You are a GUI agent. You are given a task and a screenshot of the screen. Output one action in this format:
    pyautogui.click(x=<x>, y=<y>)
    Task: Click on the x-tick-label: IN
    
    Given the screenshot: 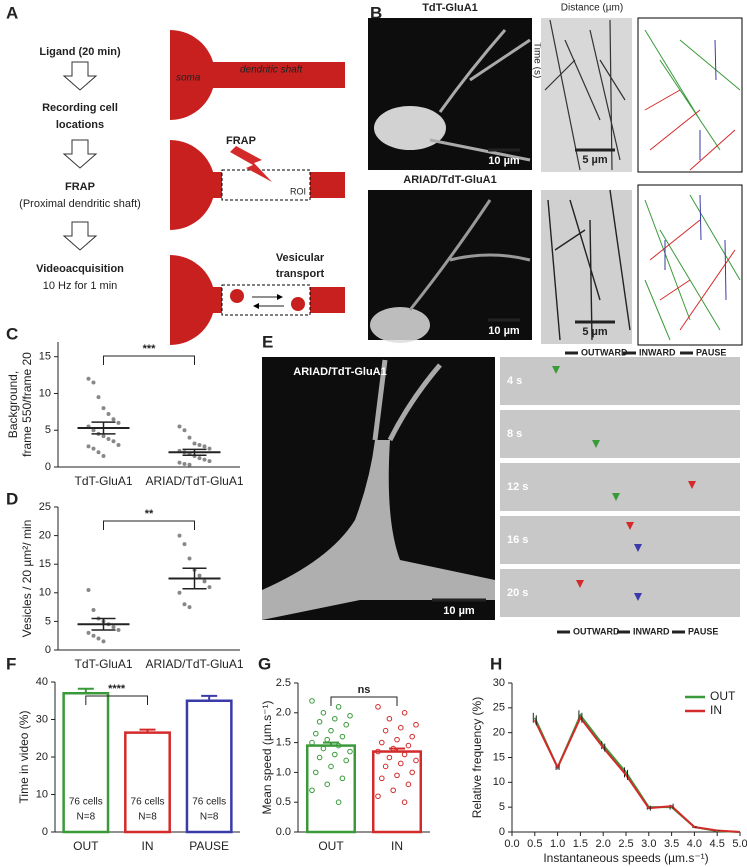 What is the action you would take?
    pyautogui.click(x=148, y=846)
    